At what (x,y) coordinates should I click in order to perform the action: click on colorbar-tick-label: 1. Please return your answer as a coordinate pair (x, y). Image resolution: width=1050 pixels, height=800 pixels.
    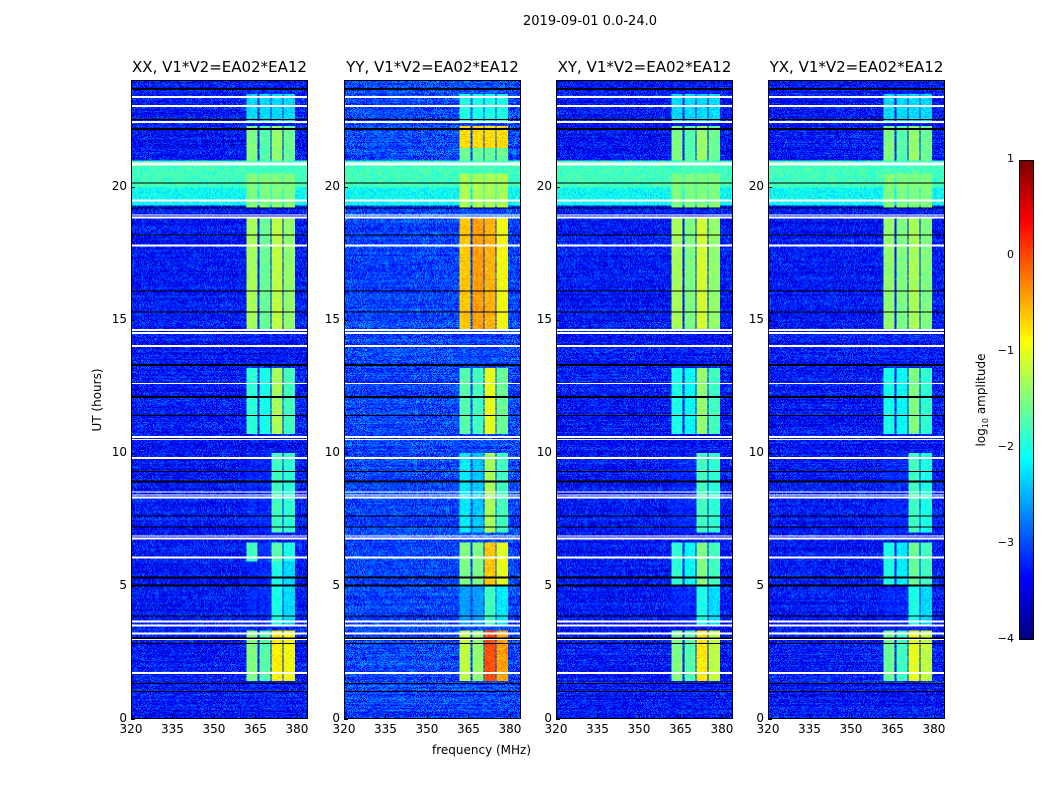
    Looking at the image, I should click on (1010, 158).